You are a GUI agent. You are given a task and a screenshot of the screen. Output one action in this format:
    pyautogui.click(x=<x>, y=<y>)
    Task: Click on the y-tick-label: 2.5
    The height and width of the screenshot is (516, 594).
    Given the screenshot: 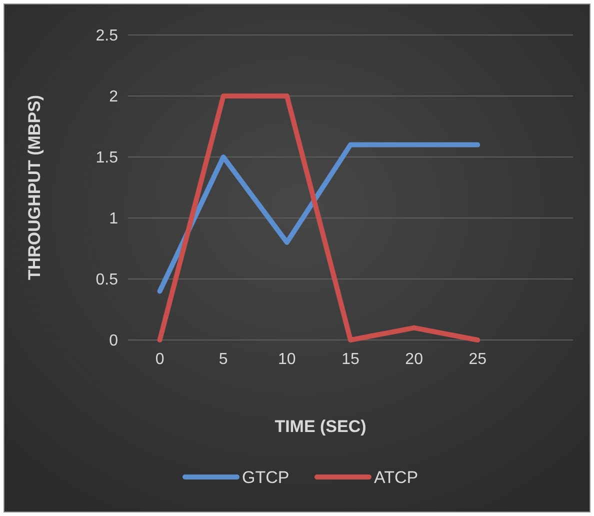 What is the action you would take?
    pyautogui.click(x=107, y=36)
    